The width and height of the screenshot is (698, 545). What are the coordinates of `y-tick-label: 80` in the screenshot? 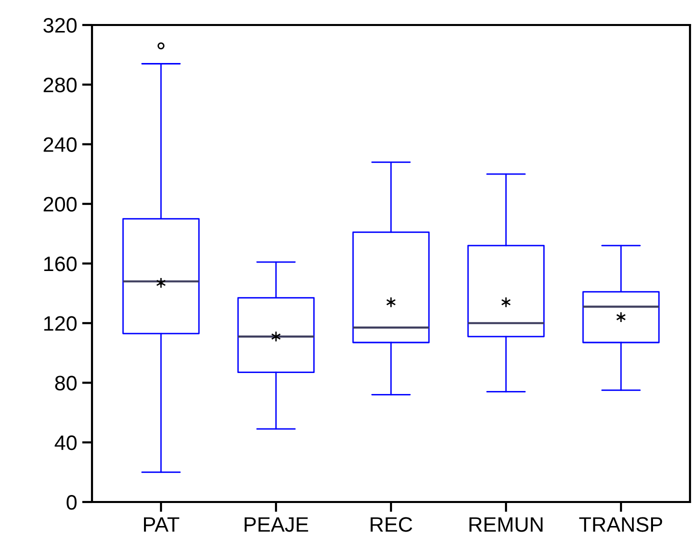 It's located at (66, 383).